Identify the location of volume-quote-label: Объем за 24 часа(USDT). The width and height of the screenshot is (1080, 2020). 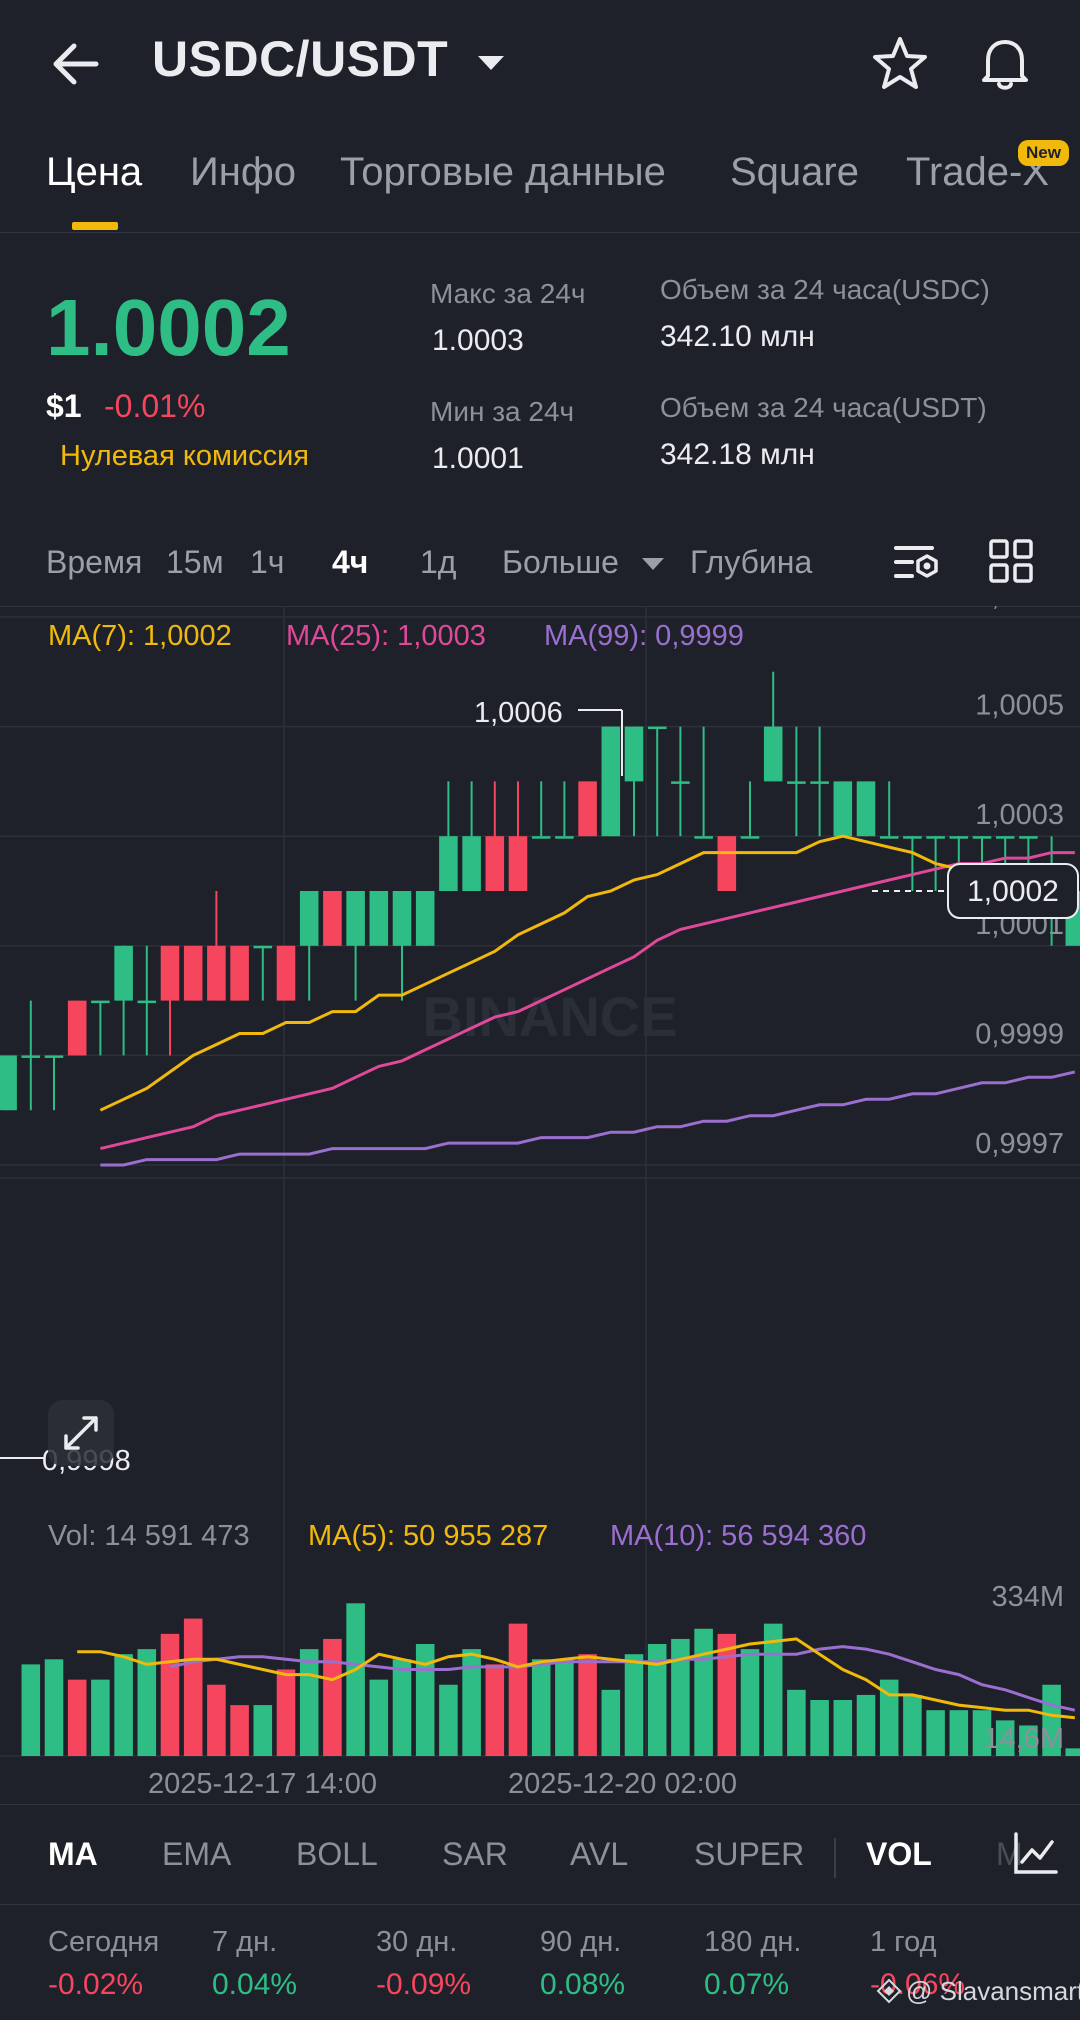
(823, 407).